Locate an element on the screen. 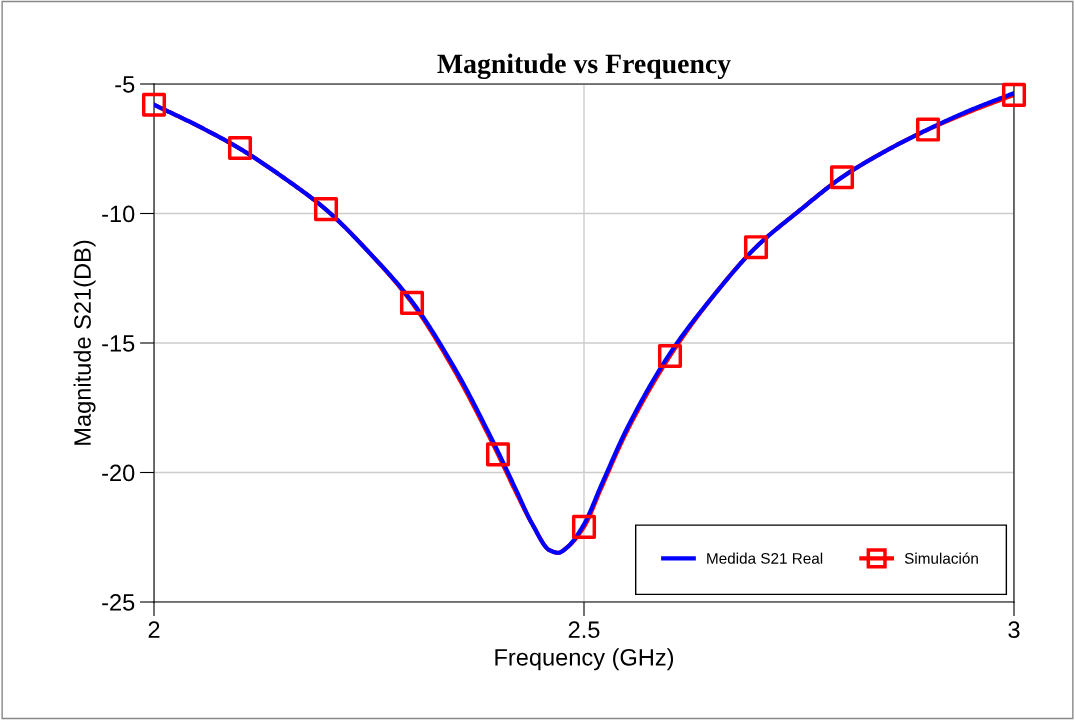  y-tick-label: -5 is located at coordinates (125, 84).